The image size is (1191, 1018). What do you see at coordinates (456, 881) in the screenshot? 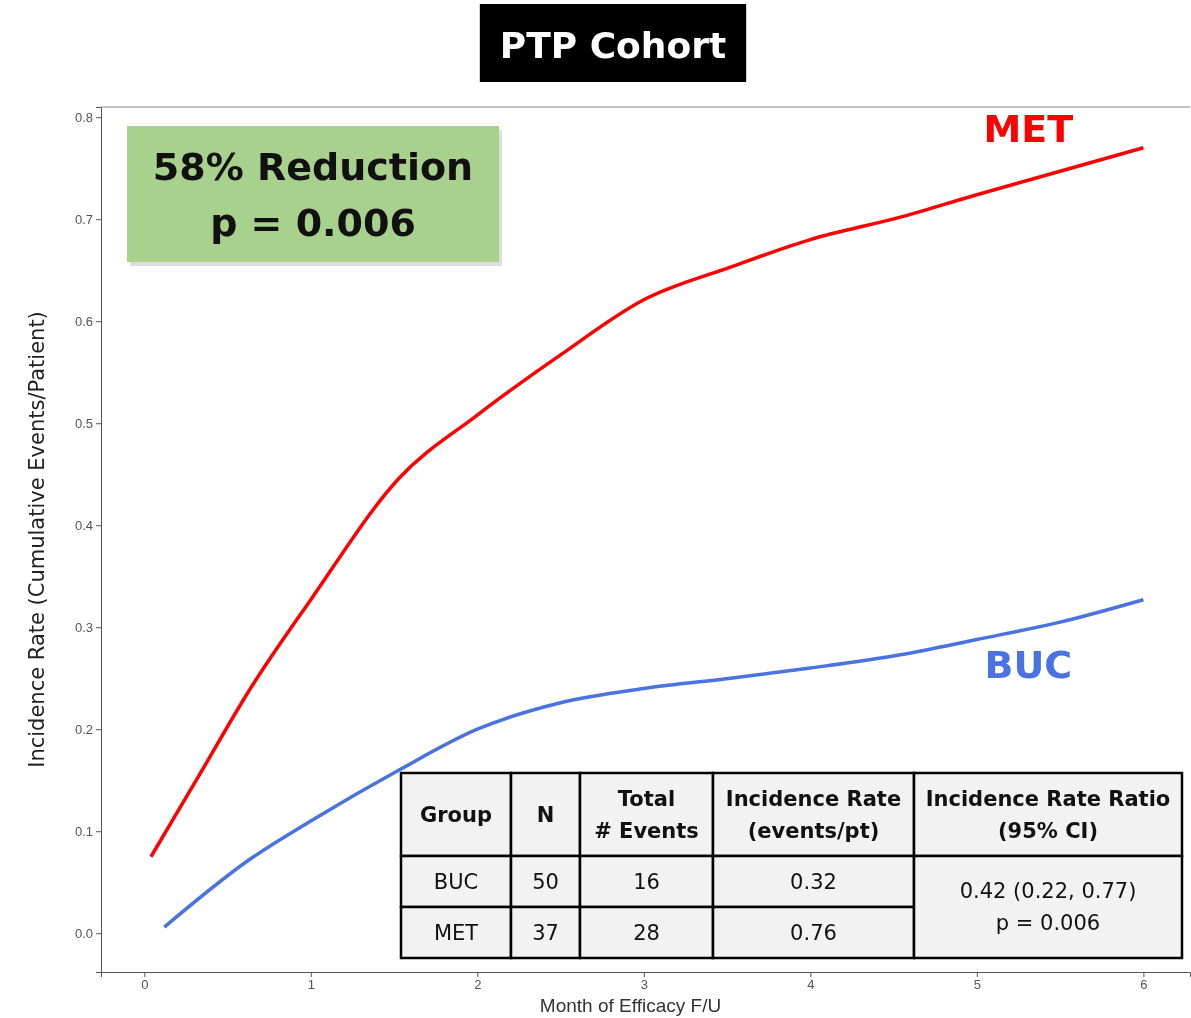
I see `annotation: BUC` at bounding box center [456, 881].